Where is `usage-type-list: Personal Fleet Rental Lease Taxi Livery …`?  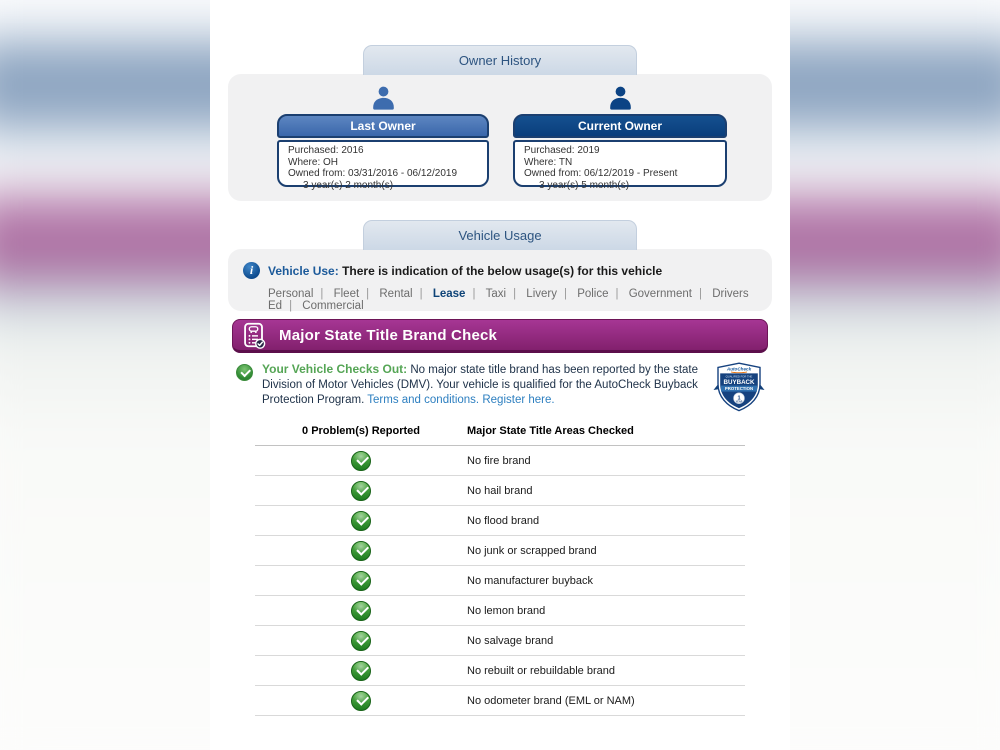
usage-type-list: Personal Fleet Rental Lease Taxi Livery … is located at coordinates (520, 300).